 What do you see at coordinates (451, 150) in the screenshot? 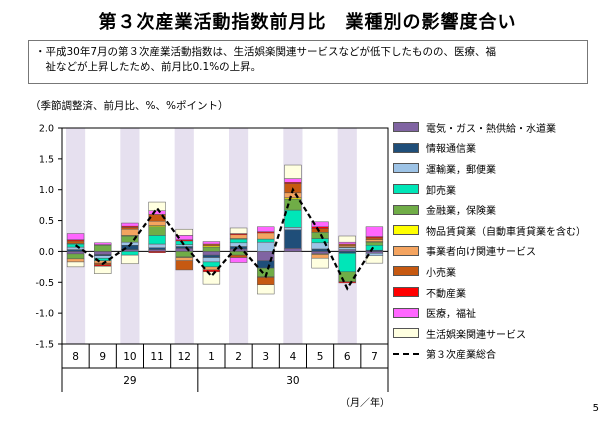
I see `legend-label: 情報通信業` at bounding box center [451, 150].